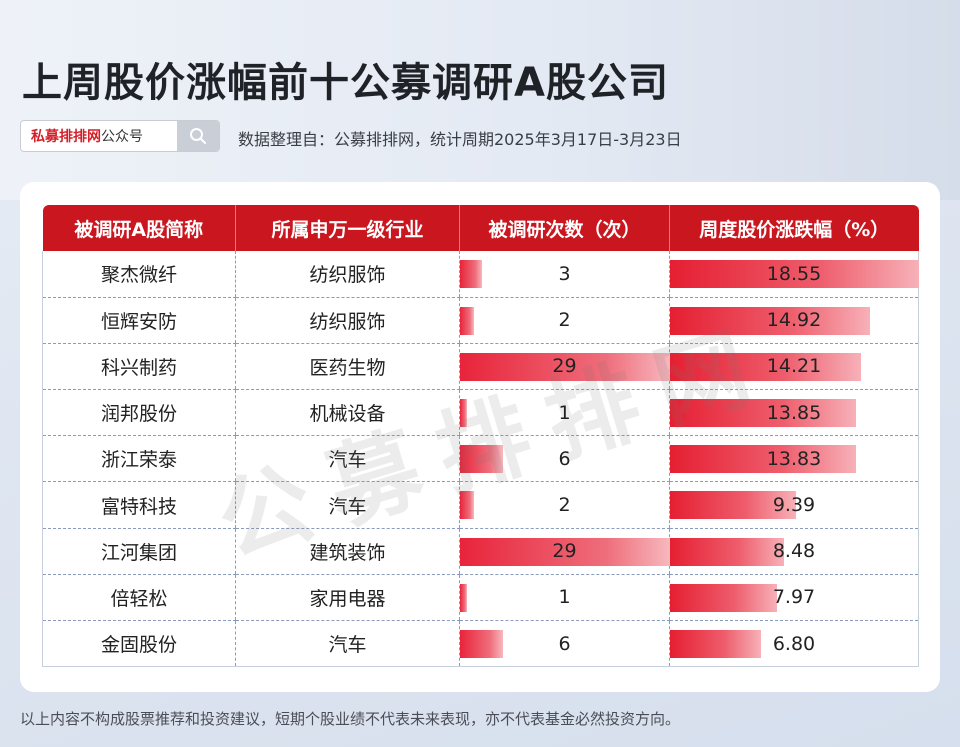 The width and height of the screenshot is (960, 747). Describe the element at coordinates (460, 139) in the screenshot. I see `data-source: 数据整理自：公募排排网，统计周期2025年3月17日-3月23日` at that location.